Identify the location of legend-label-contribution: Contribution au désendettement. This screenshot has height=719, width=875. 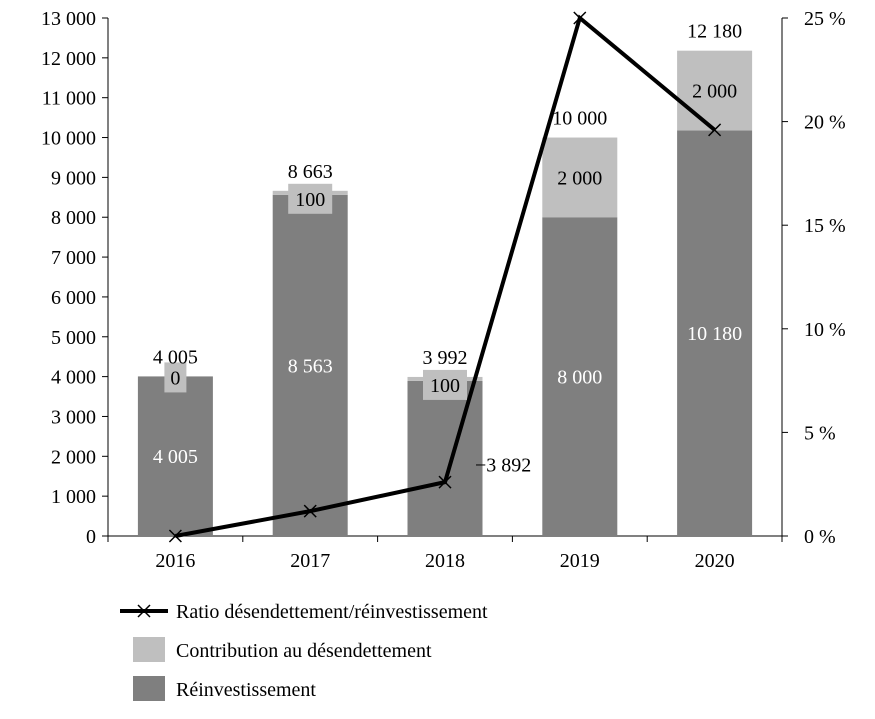
(304, 651).